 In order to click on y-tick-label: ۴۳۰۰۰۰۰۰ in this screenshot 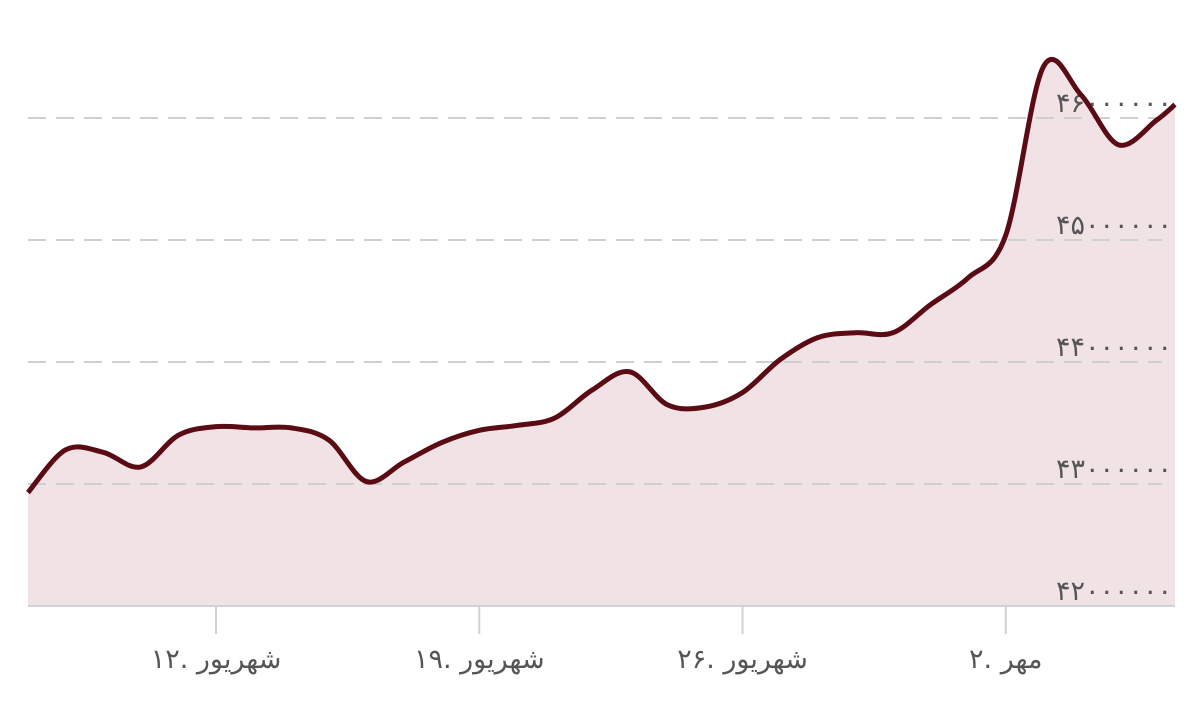, I will do `click(1114, 469)`.